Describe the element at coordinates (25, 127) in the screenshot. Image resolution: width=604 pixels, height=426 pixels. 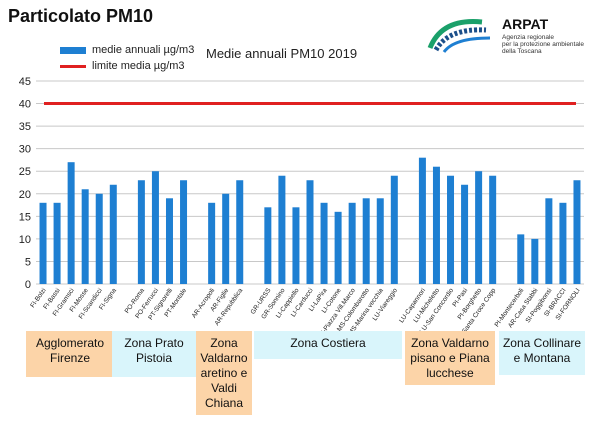
I see `y-tick-label: 35` at that location.